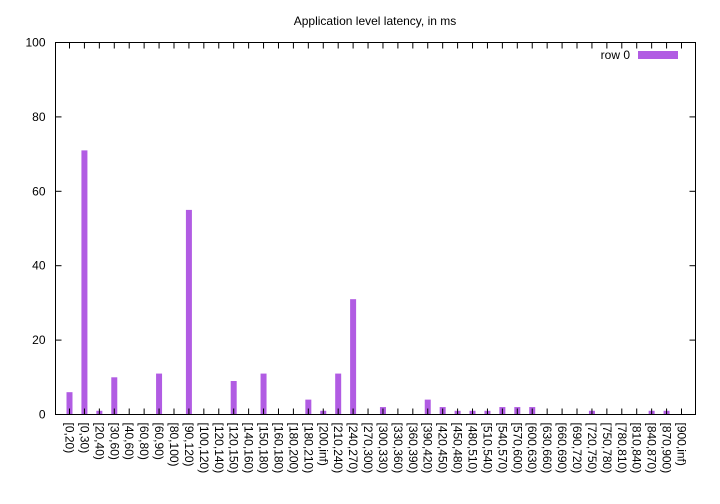 The height and width of the screenshot is (504, 720). I want to click on x-tick-label: [720,750), so click(592, 448).